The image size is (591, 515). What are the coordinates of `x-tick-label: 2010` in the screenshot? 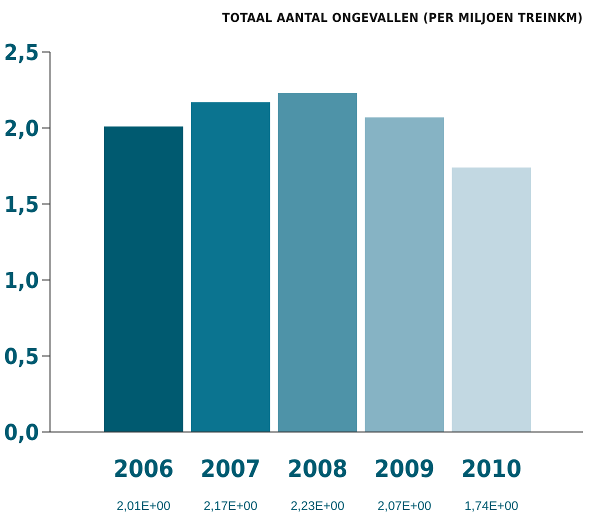 It's located at (491, 469).